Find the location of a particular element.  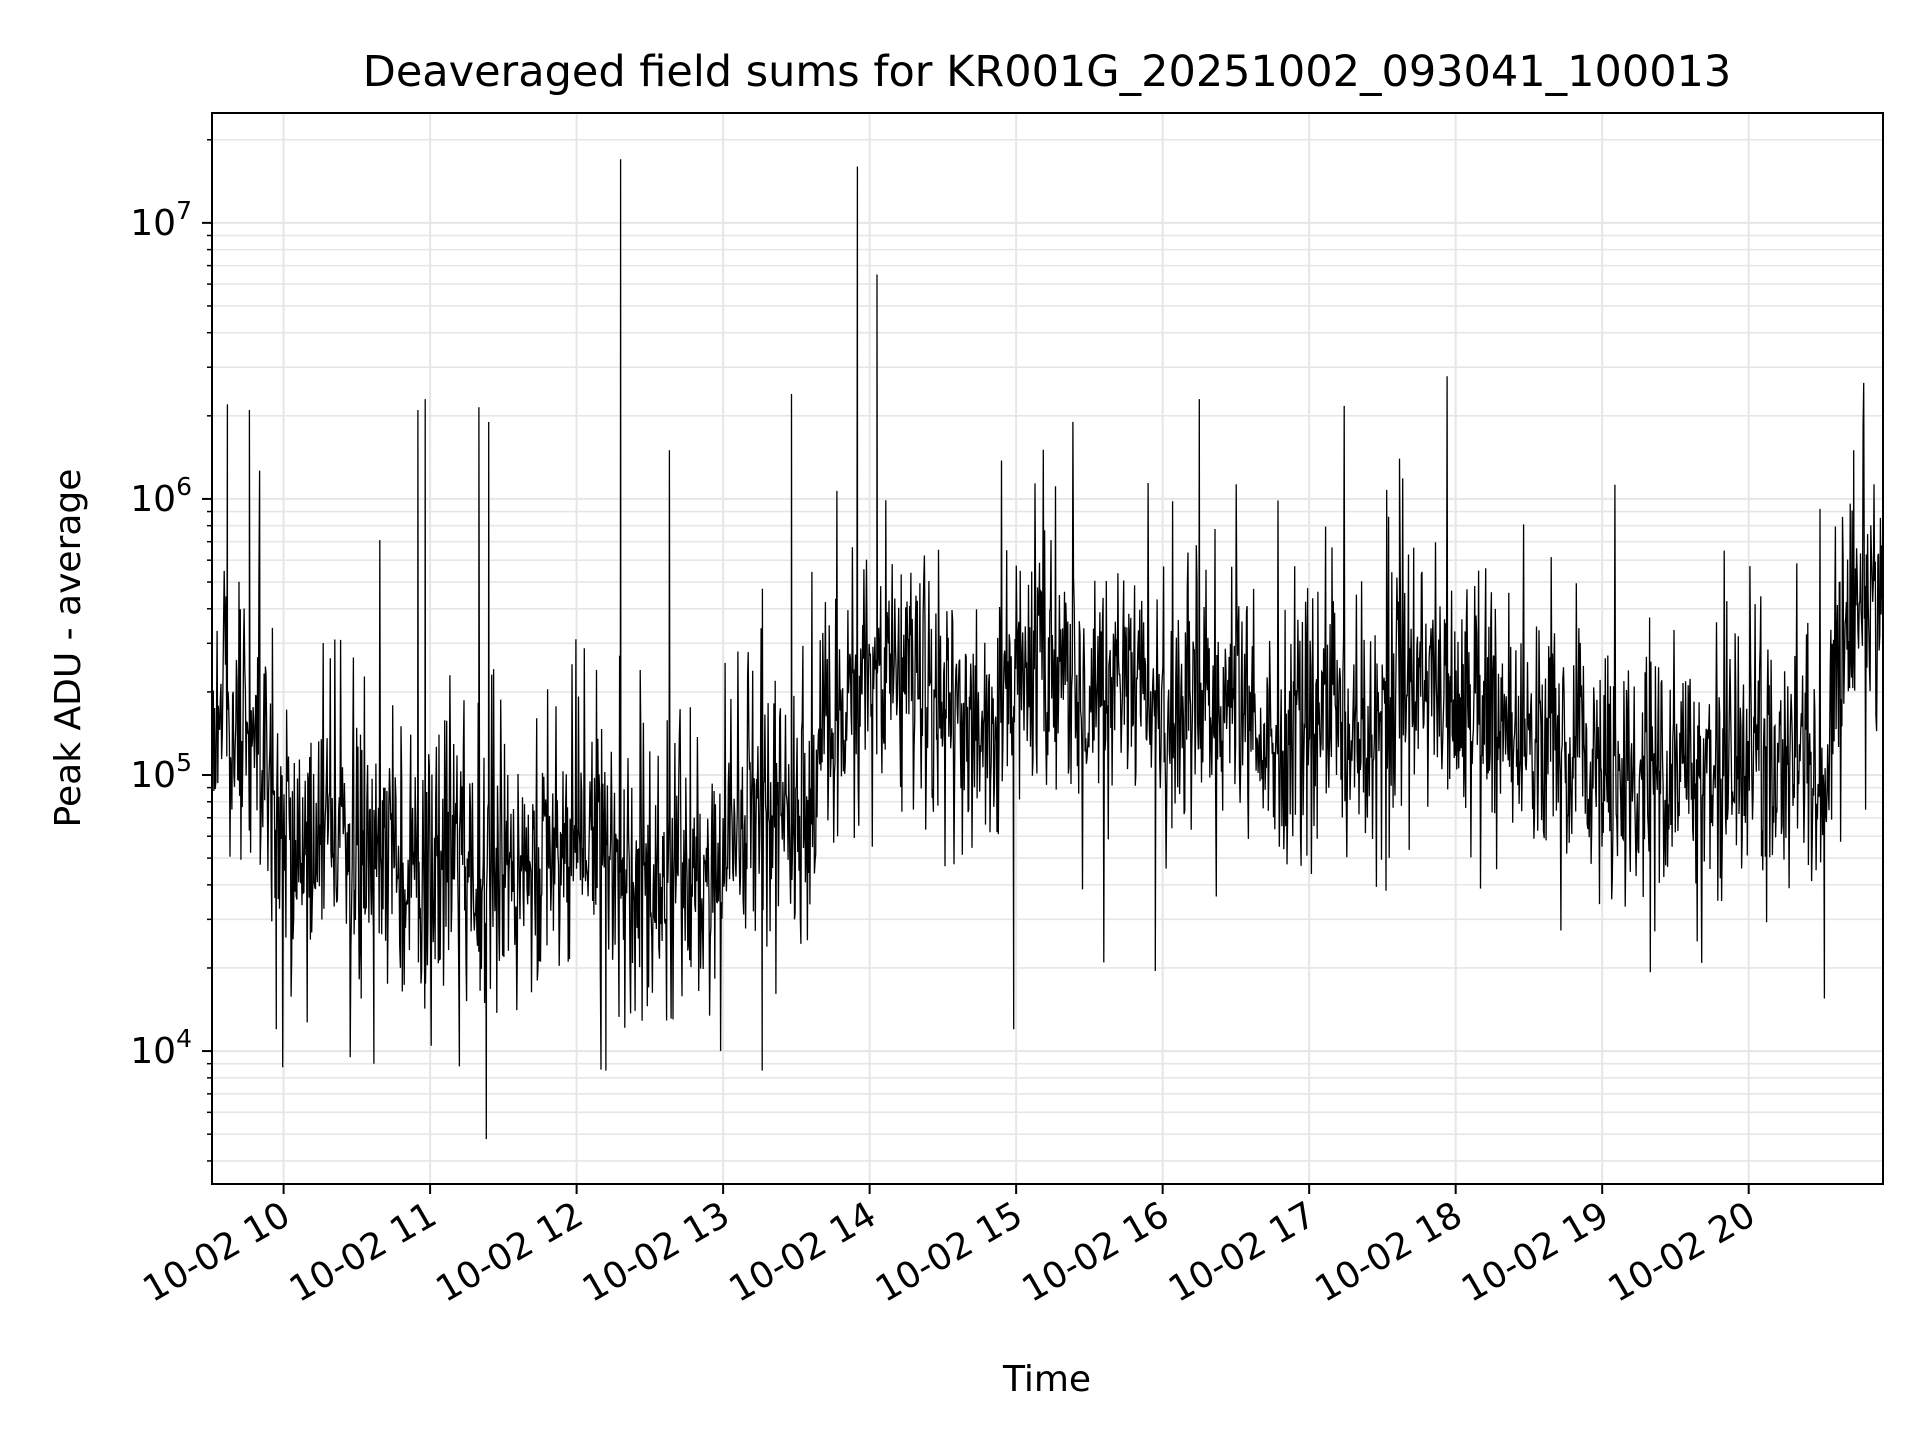

y-tick-exponent: 7 is located at coordinates (184, 210).